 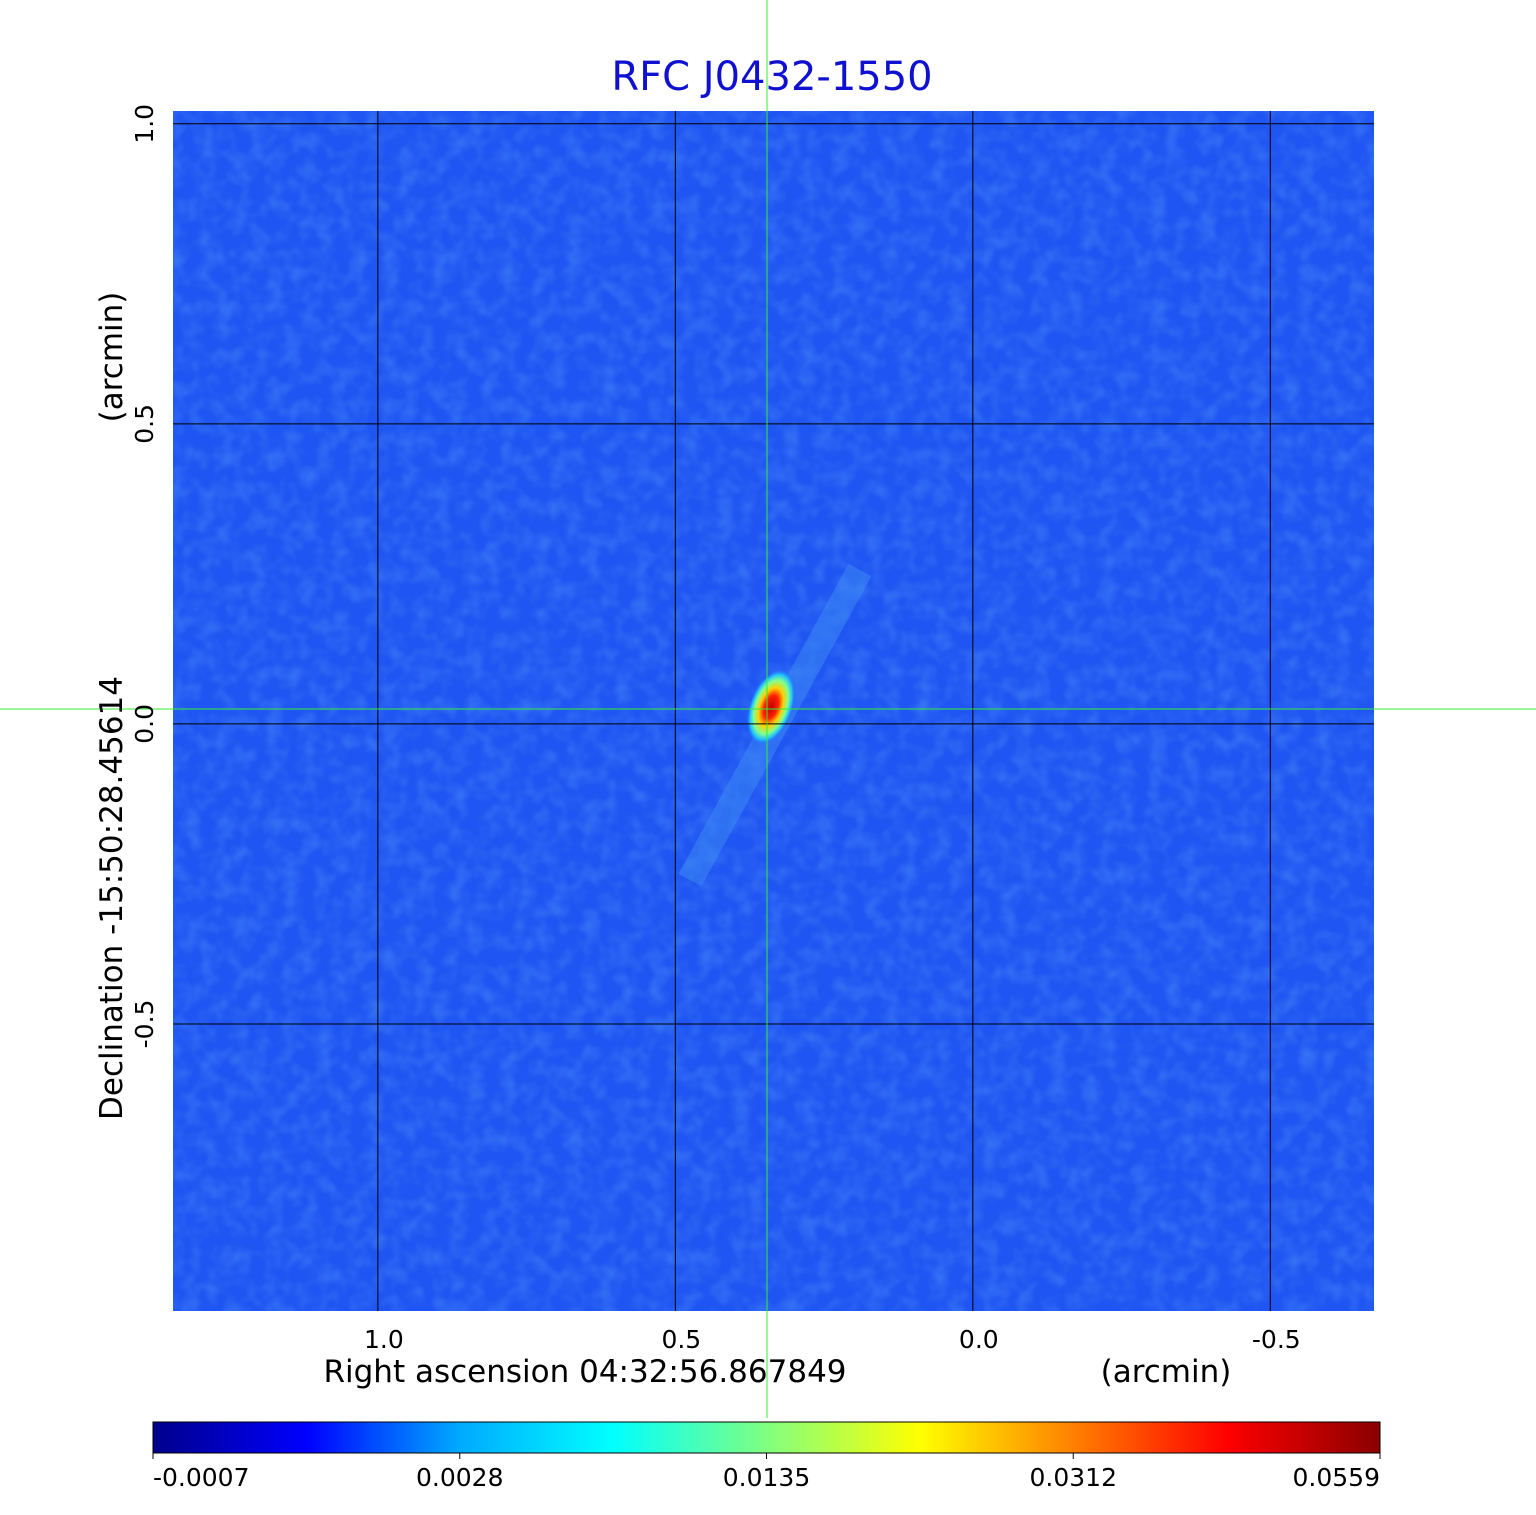 What do you see at coordinates (112, 357) in the screenshot?
I see `y-axis-unit: (arcmin)` at bounding box center [112, 357].